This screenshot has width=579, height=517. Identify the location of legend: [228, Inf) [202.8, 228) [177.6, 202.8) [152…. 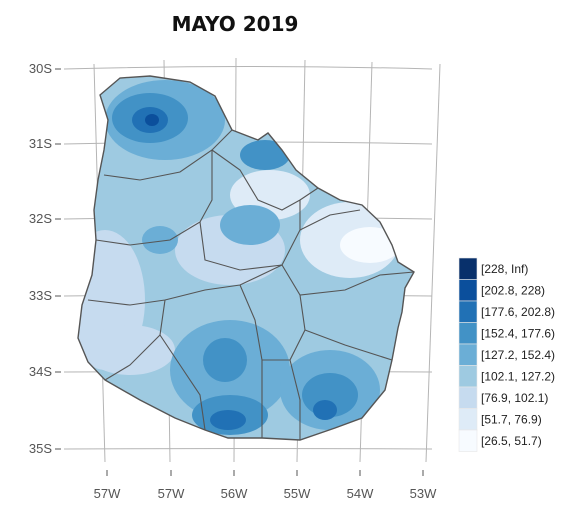
(506, 354).